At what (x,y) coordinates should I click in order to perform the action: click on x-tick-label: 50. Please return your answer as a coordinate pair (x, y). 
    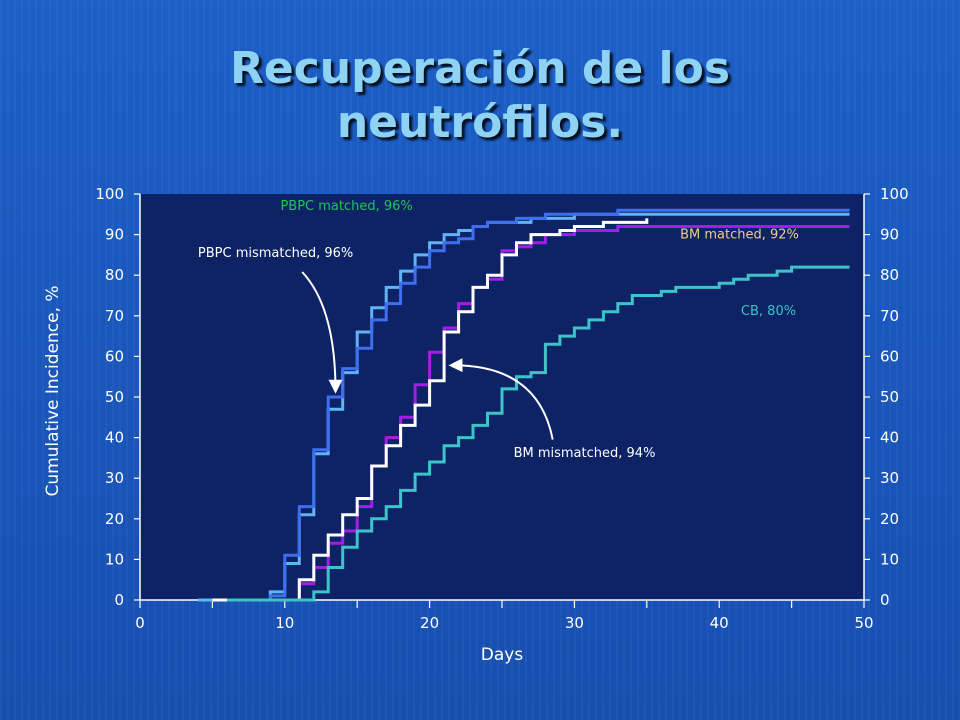
    Looking at the image, I should click on (863, 623).